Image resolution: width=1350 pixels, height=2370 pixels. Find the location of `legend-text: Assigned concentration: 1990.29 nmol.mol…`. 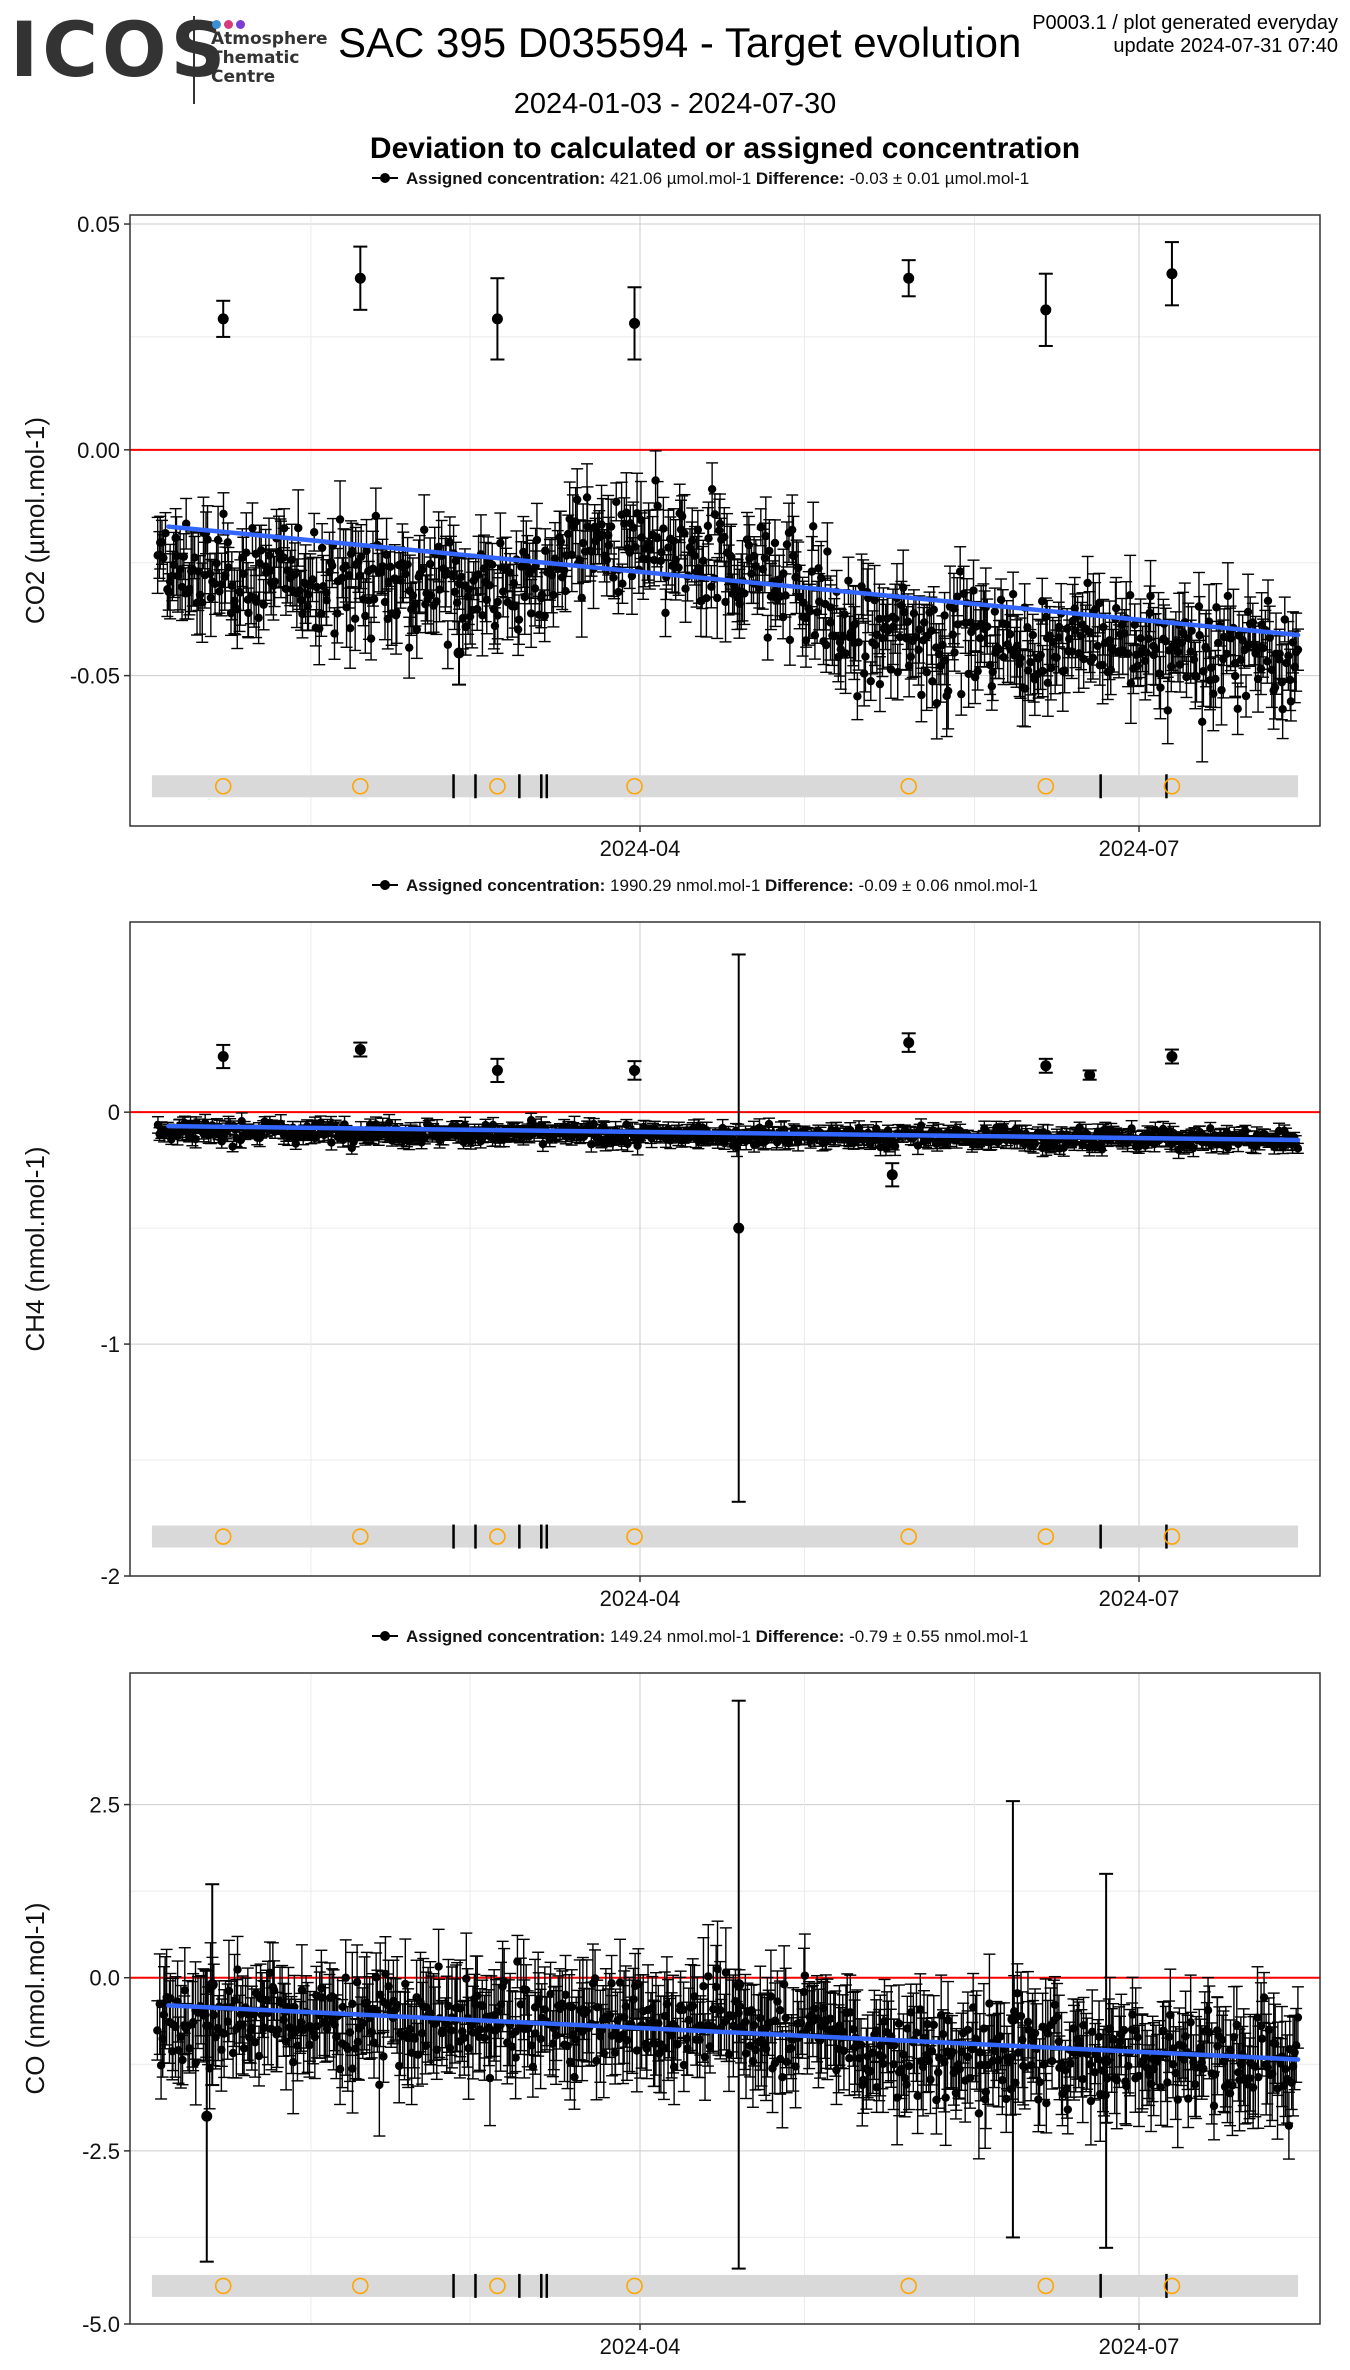

legend-text: Assigned concentration: 1990.29 nmol.mol… is located at coordinates (722, 885).